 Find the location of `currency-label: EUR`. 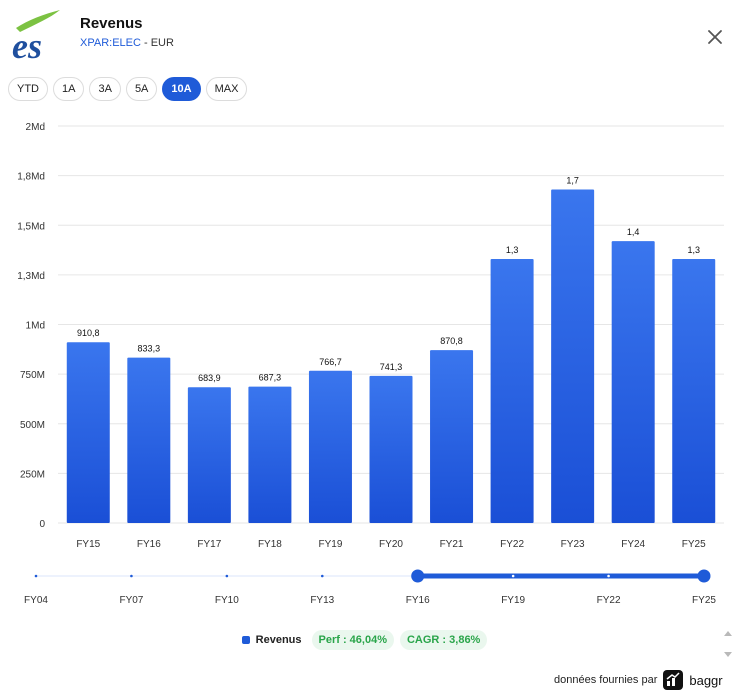

currency-label: EUR is located at coordinates (162, 43).